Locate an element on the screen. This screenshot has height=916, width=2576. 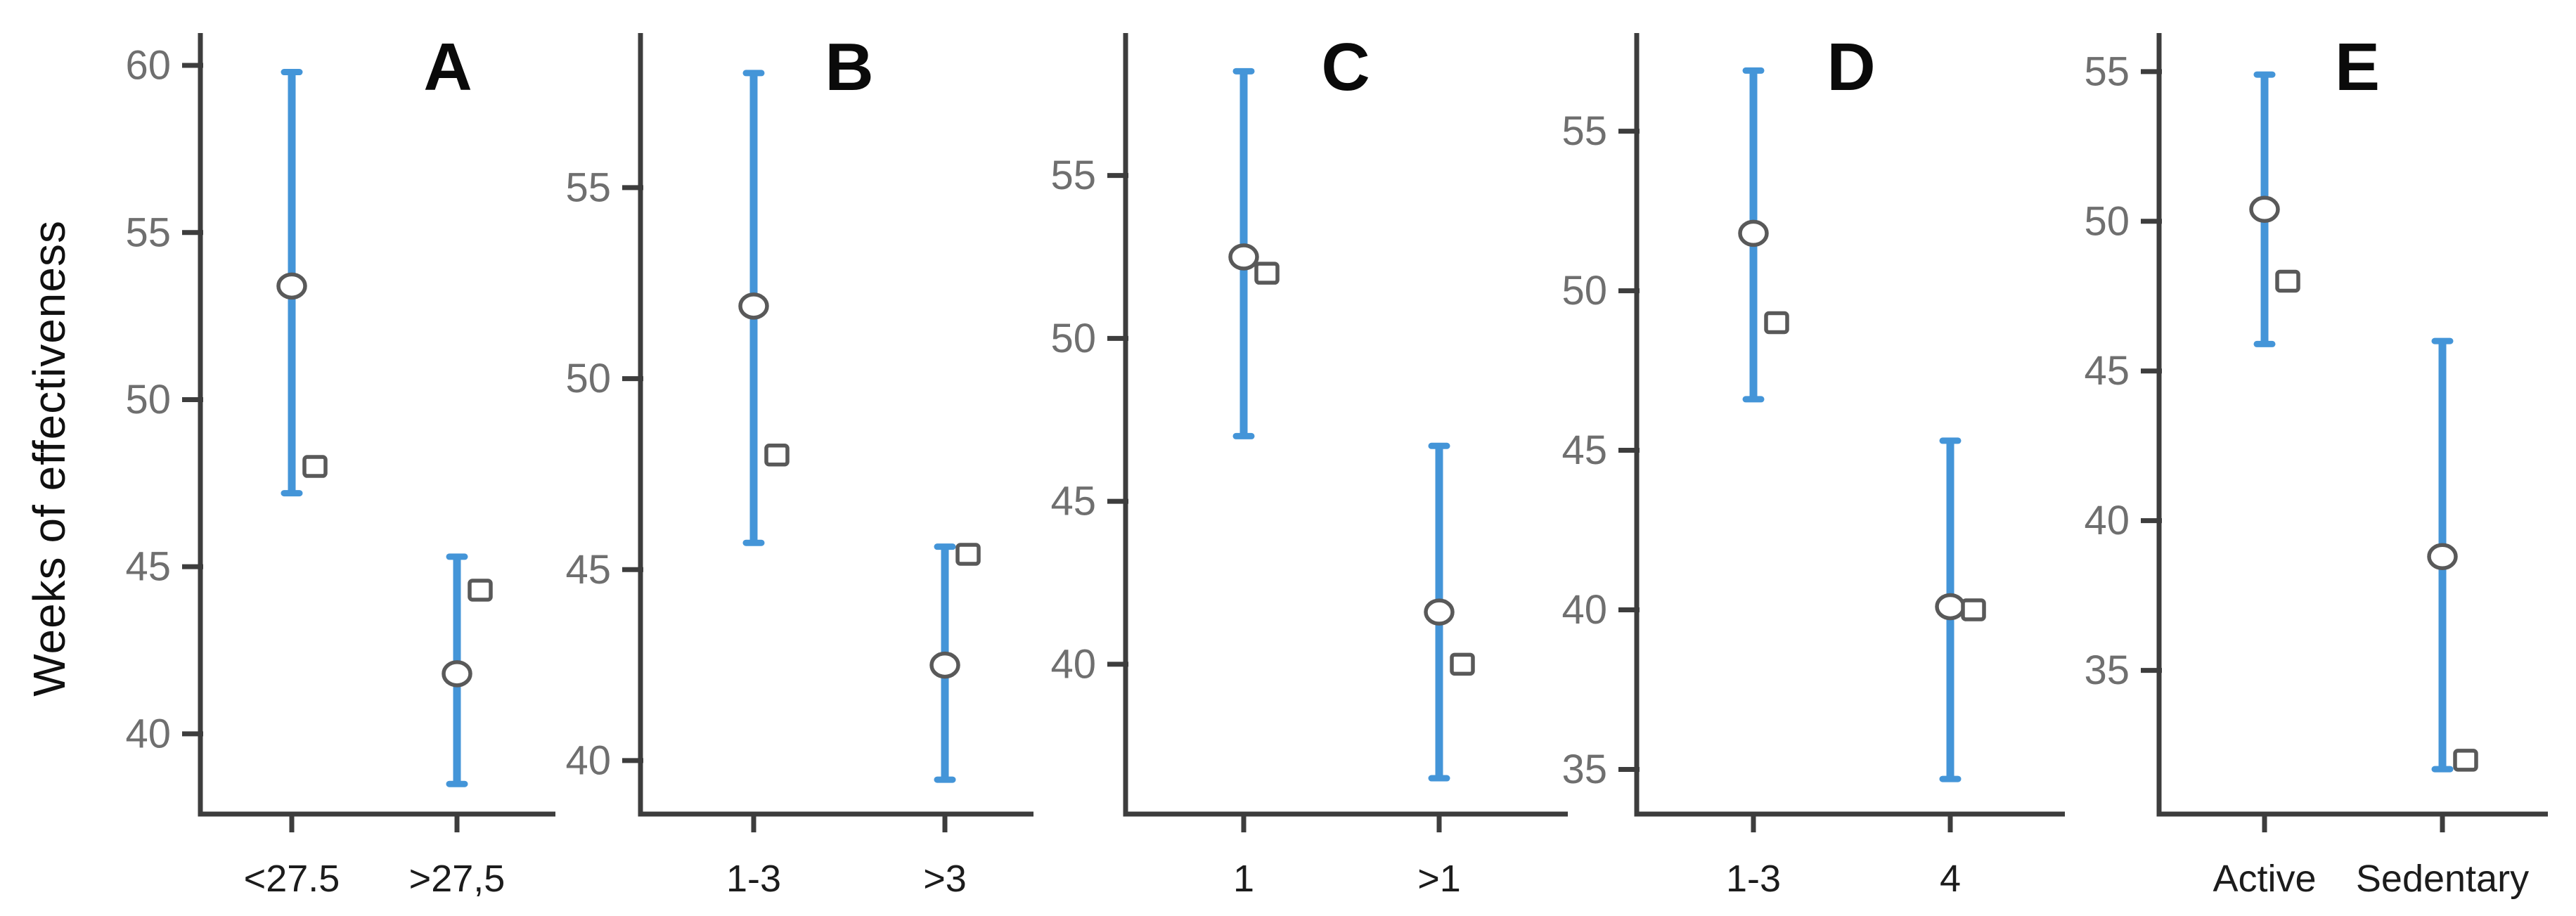
panel-letter: D is located at coordinates (1851, 67).